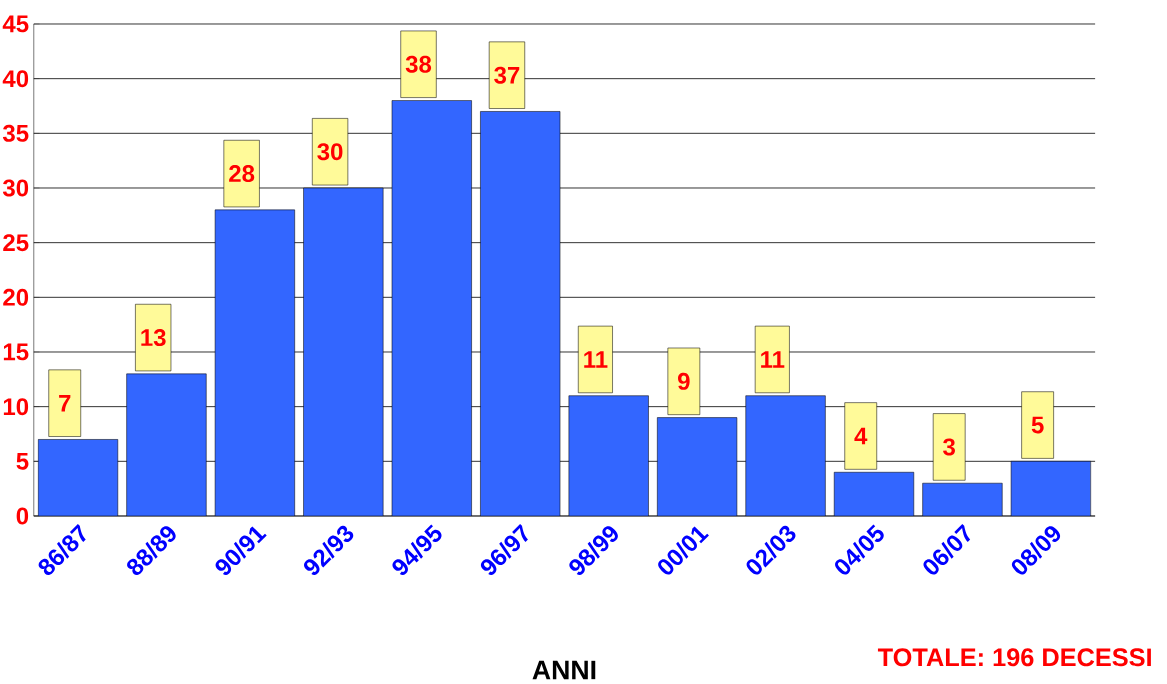  I want to click on data-label: 7, so click(65, 403).